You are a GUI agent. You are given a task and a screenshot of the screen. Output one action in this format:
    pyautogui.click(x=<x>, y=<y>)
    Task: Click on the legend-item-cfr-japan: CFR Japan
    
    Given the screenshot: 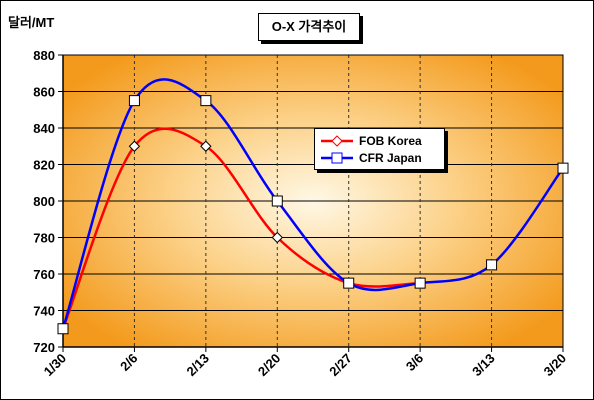 What is the action you would take?
    pyautogui.click(x=380, y=158)
    